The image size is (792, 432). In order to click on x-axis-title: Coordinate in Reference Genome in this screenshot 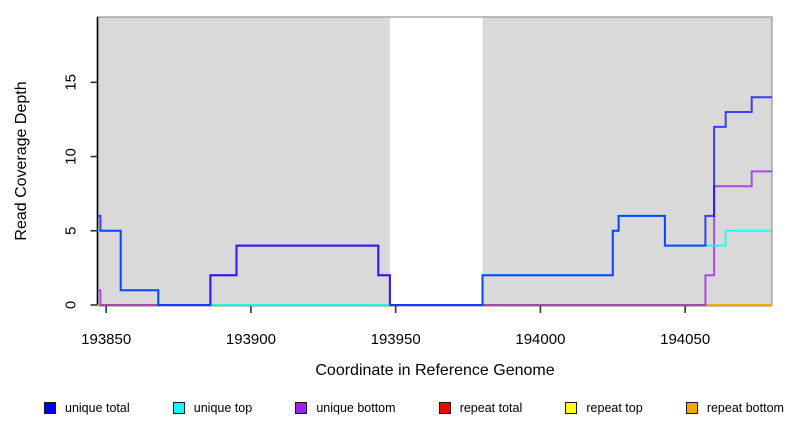, I will do `click(435, 370)`.